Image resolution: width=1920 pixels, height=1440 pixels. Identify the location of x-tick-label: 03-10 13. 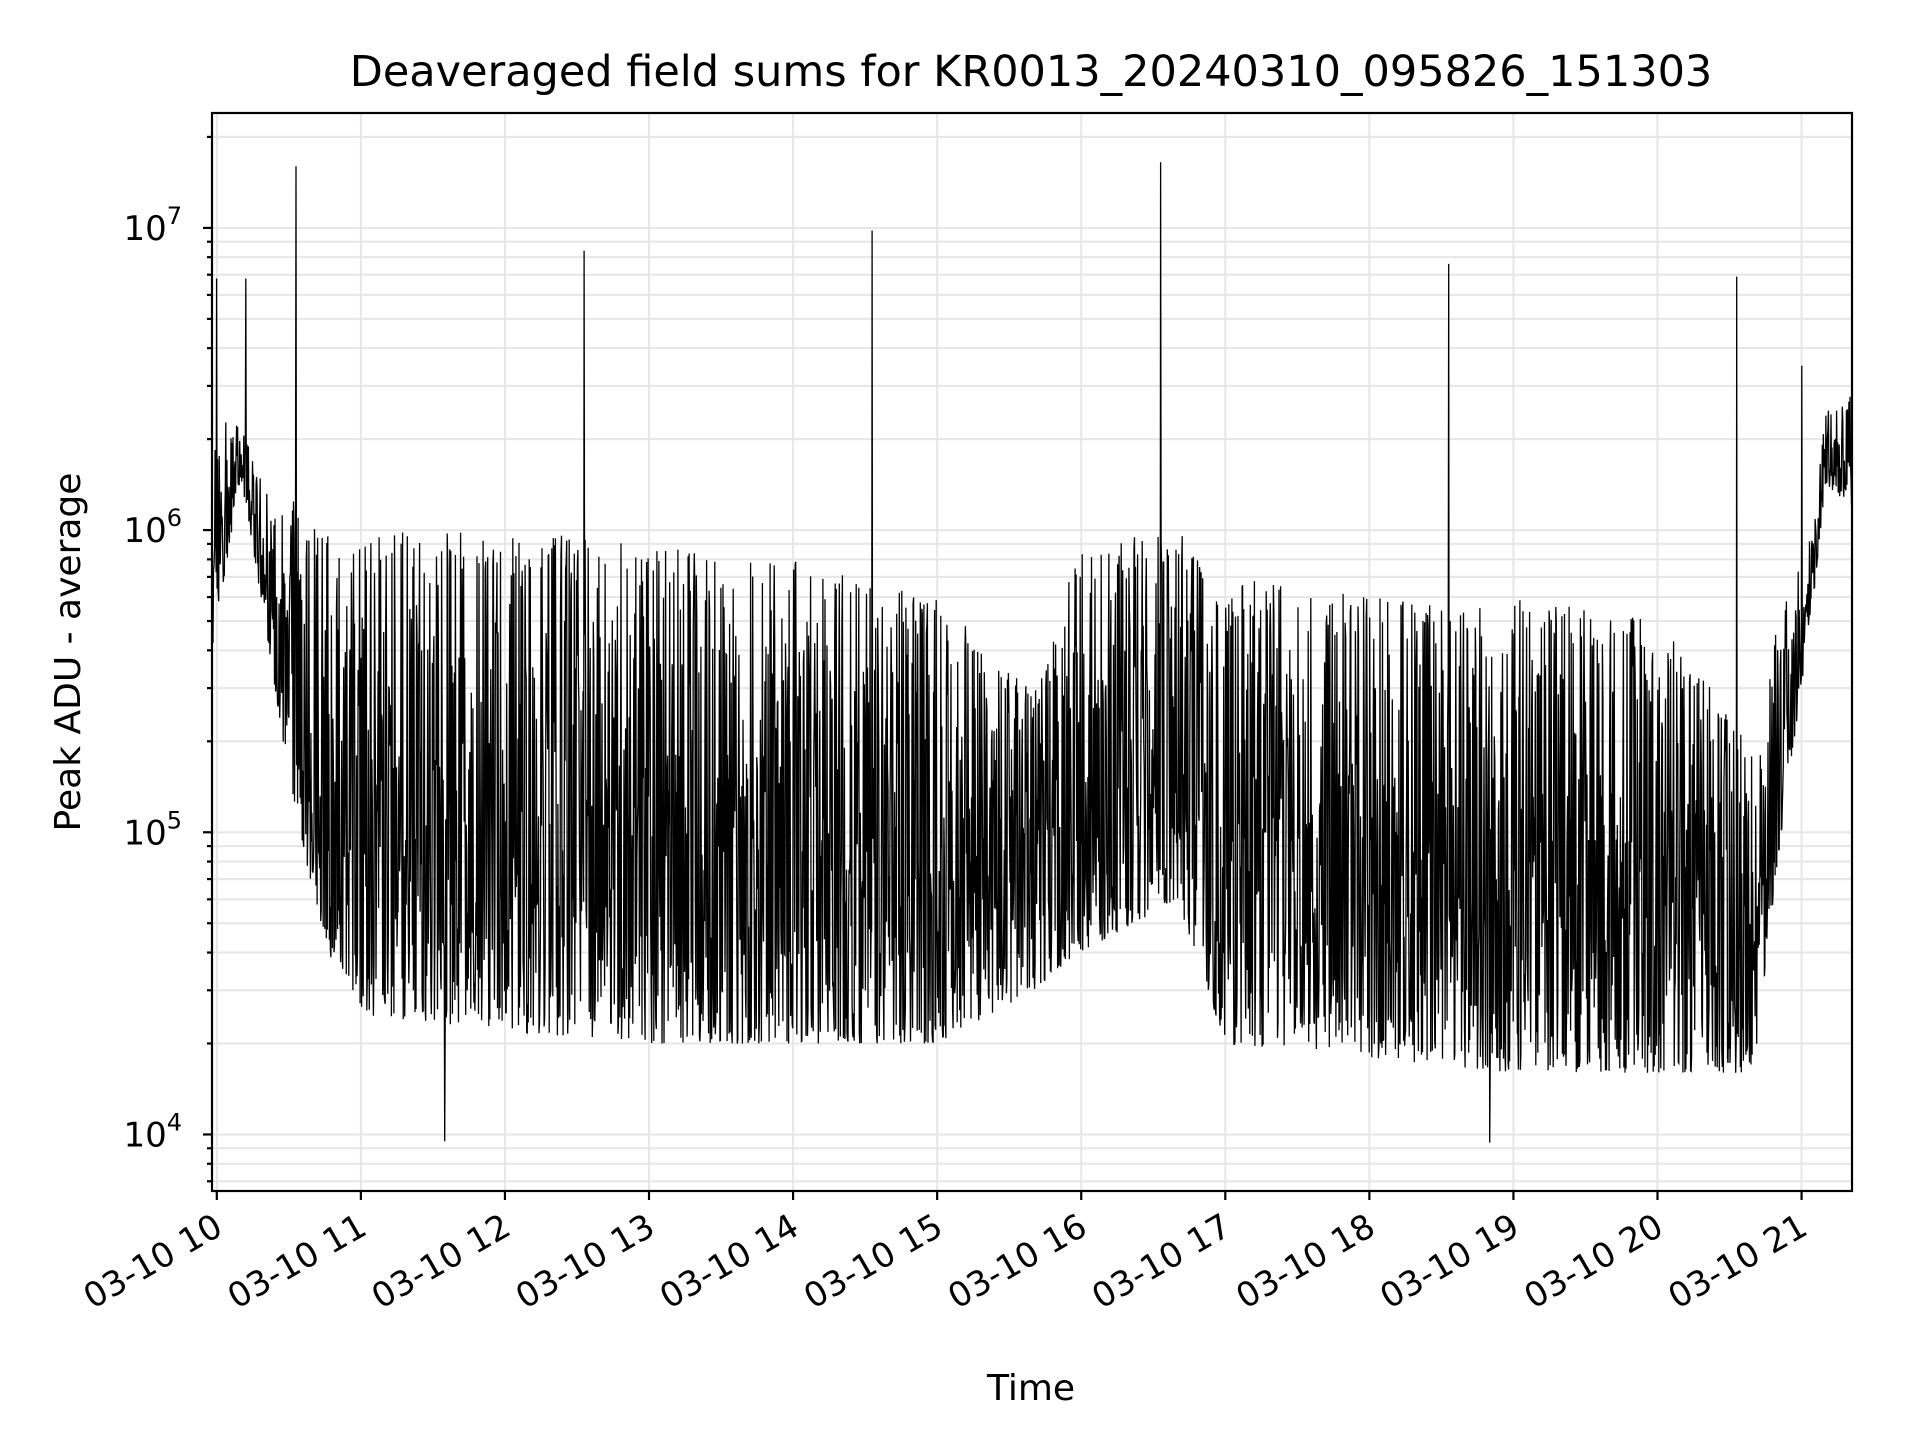
(585, 1261).